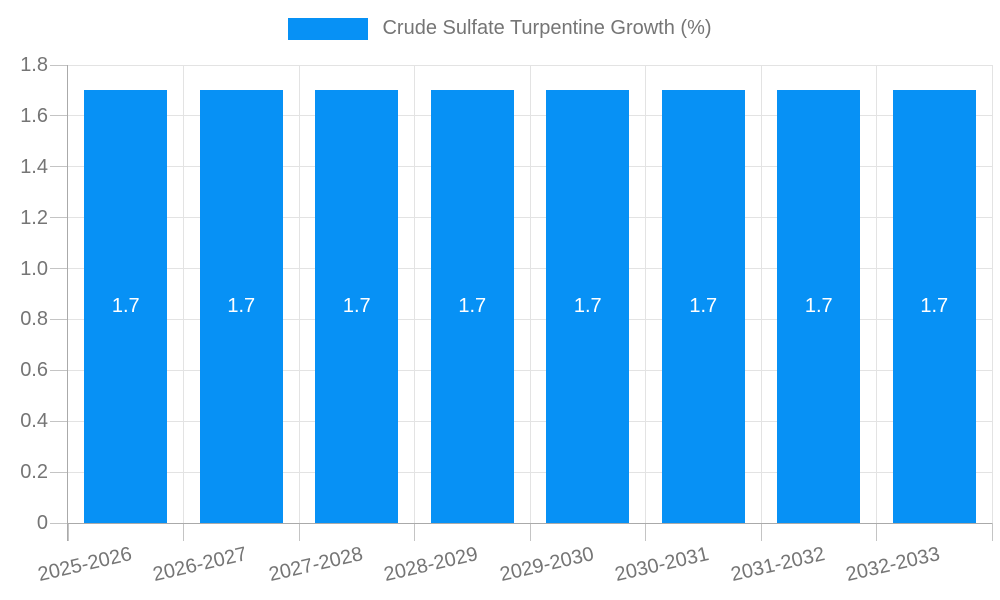 Image resolution: width=1000 pixels, height=600 pixels. What do you see at coordinates (777, 564) in the screenshot?
I see `x-tick-label: 2031-2032` at bounding box center [777, 564].